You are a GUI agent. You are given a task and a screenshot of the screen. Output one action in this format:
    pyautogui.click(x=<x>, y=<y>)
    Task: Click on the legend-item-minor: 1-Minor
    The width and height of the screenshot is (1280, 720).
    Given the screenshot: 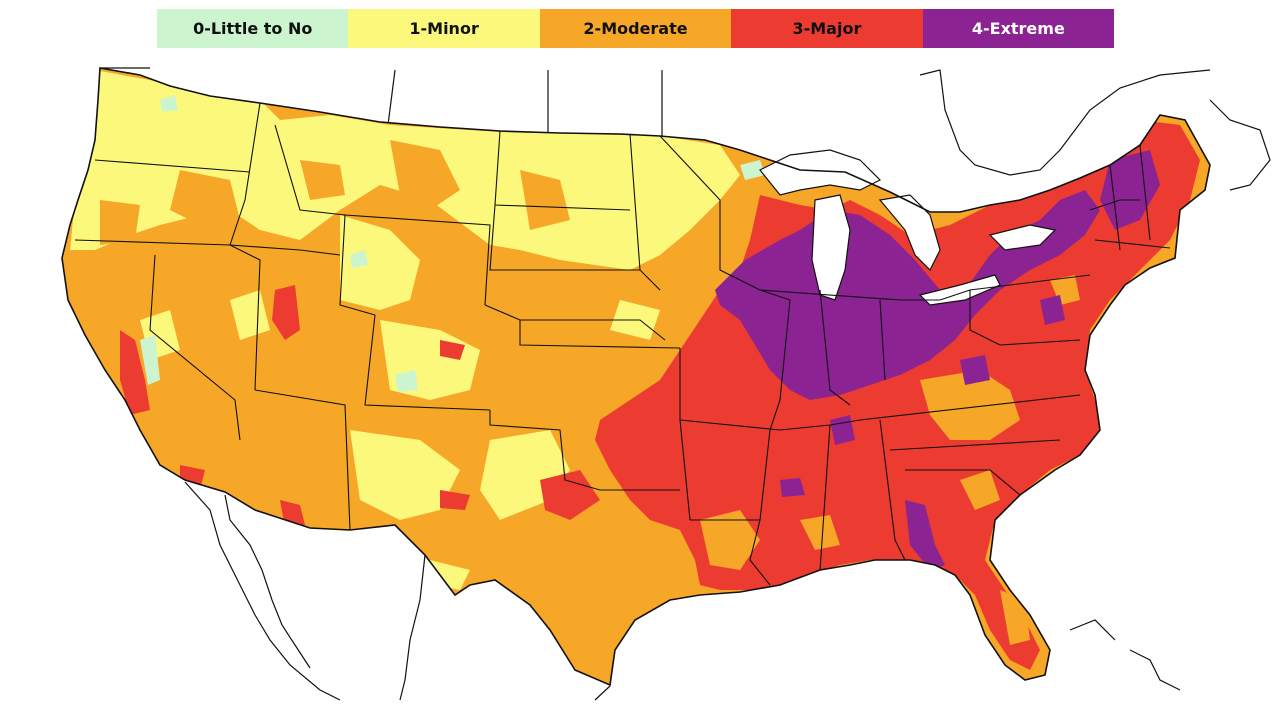 What is the action you would take?
    pyautogui.click(x=444, y=28)
    